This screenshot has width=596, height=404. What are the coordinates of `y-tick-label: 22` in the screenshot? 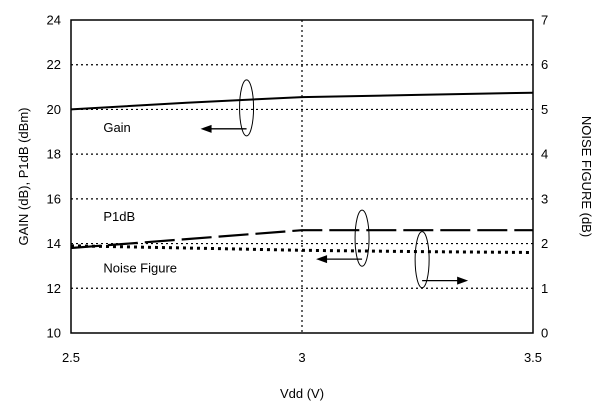 It's located at (54, 64).